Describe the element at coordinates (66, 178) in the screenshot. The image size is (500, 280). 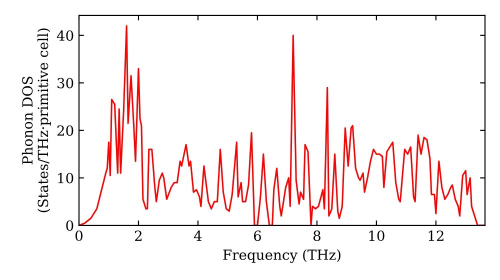
I see `y-tick-label: 10` at that location.